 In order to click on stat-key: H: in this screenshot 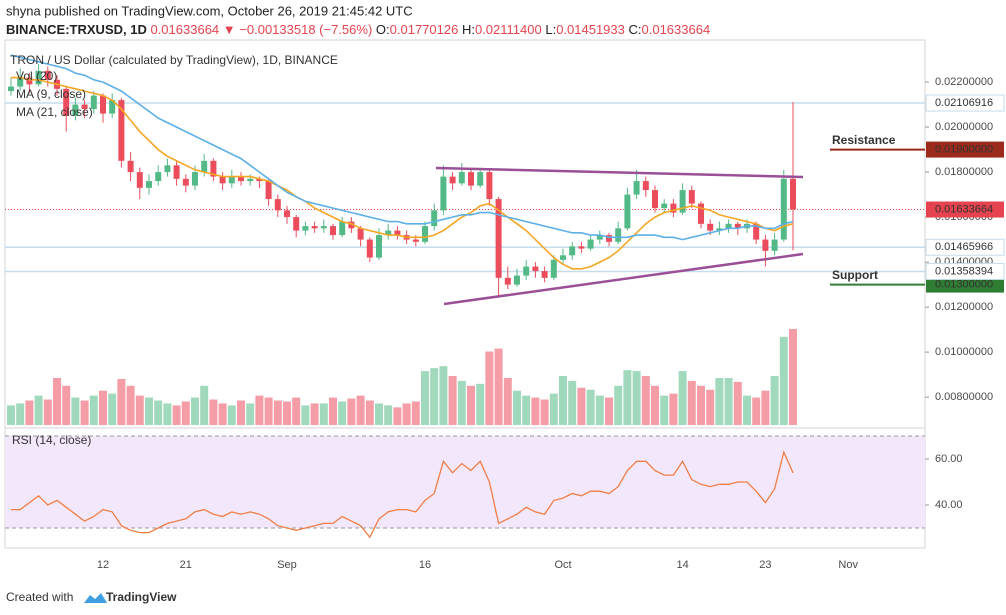, I will do `click(468, 29)`.